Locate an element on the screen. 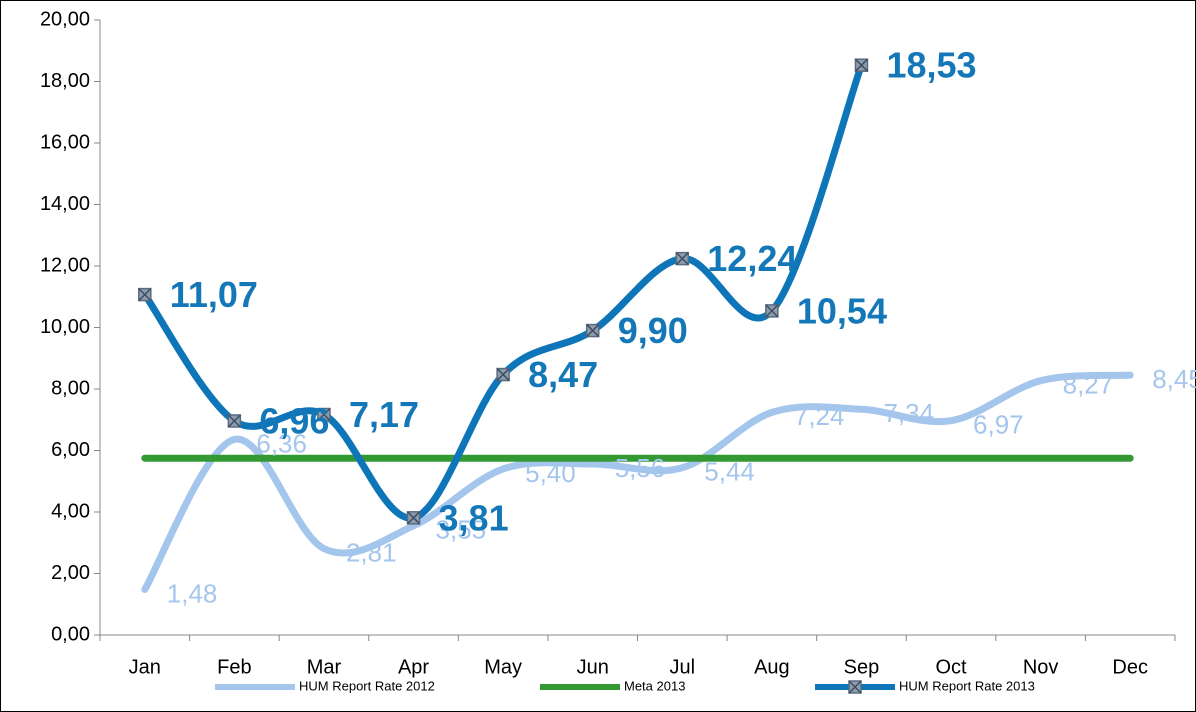 Image resolution: width=1196 pixels, height=712 pixels. x-tick-label: Nov is located at coordinates (1041, 667).